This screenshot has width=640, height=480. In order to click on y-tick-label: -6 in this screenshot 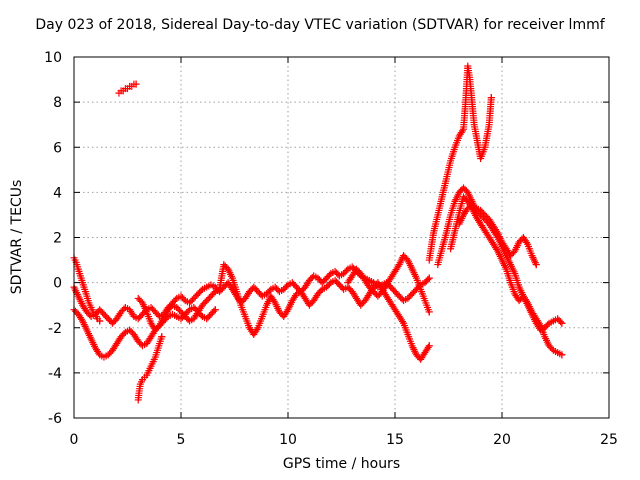, I will do `click(55, 419)`.